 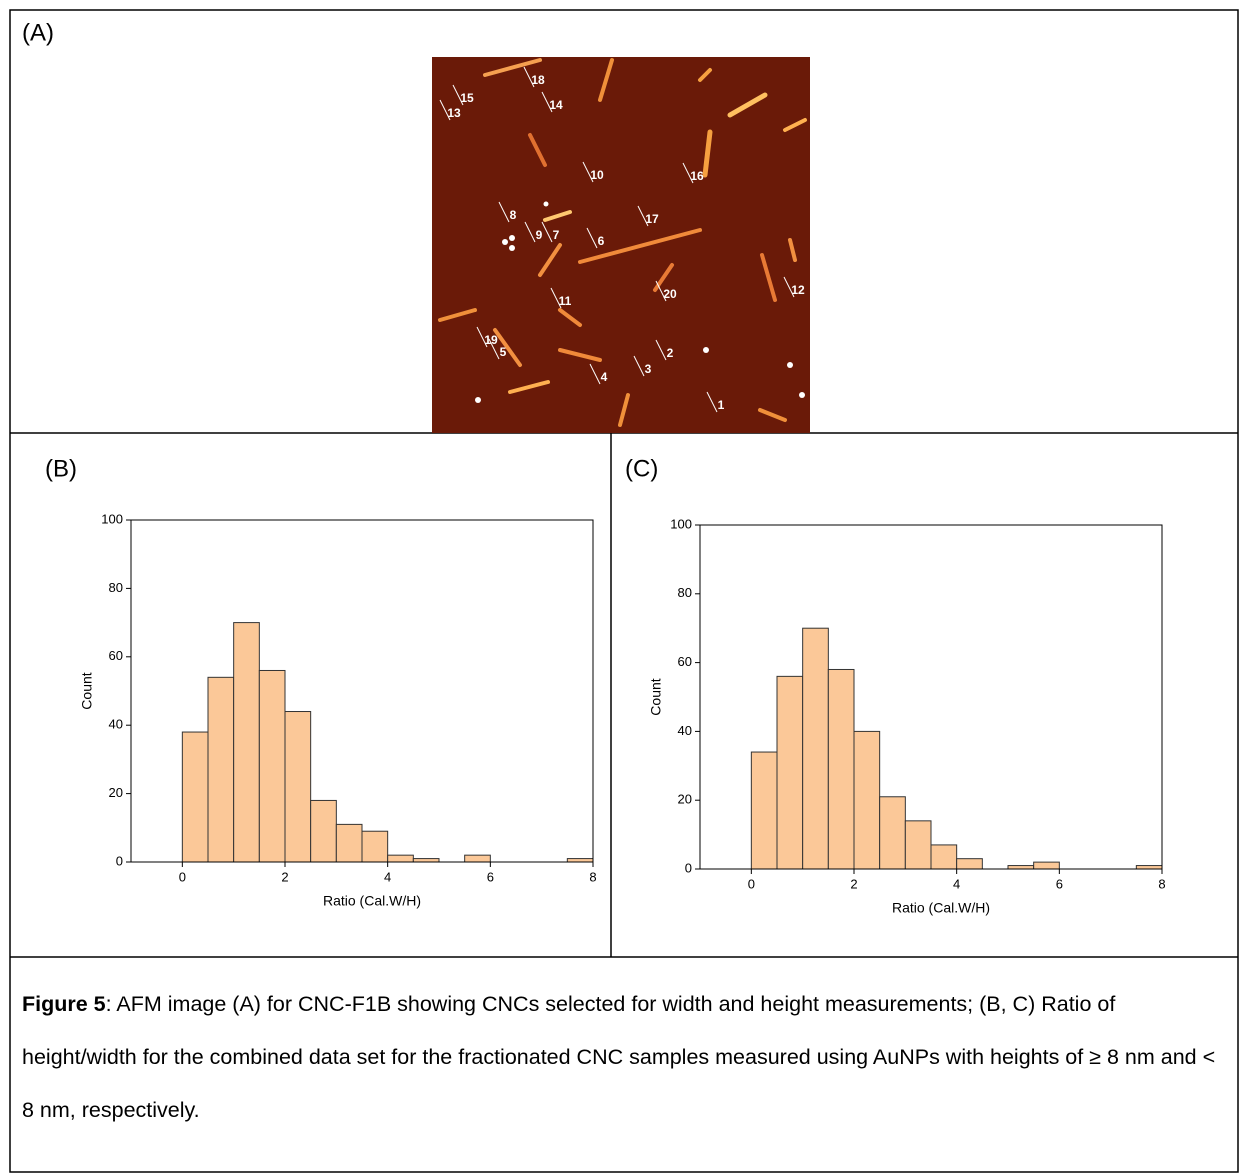 What do you see at coordinates (670, 353) in the screenshot?
I see `image-label: 2` at bounding box center [670, 353].